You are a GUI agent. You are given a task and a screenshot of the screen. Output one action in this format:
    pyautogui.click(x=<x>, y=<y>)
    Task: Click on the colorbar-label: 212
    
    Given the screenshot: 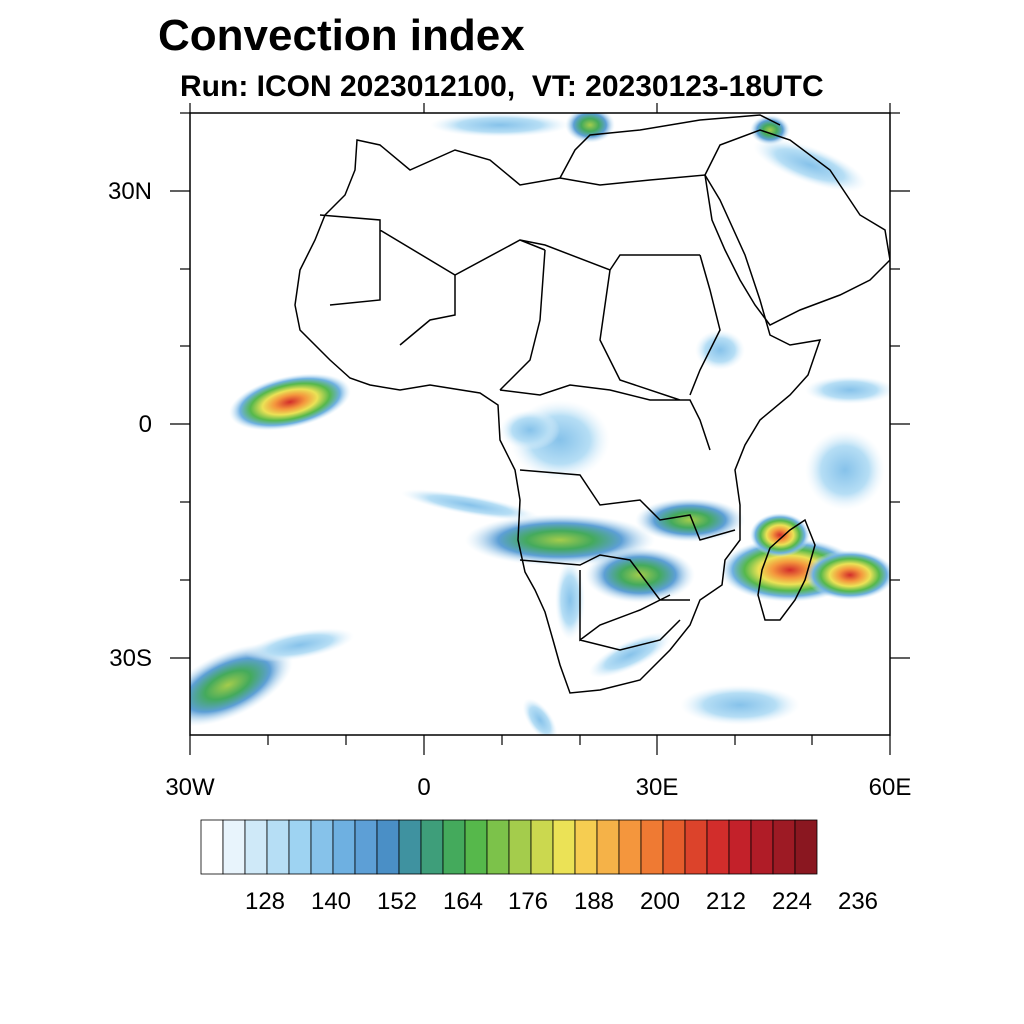 What is the action you would take?
    pyautogui.click(x=726, y=901)
    